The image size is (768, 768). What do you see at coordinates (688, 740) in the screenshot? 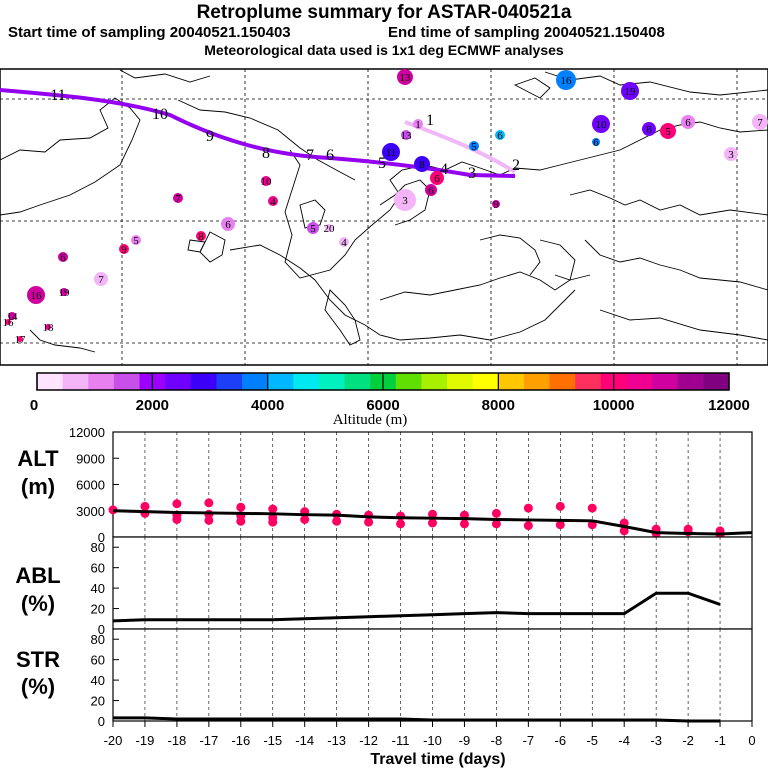
I see `x-tick-label: -2` at bounding box center [688, 740].